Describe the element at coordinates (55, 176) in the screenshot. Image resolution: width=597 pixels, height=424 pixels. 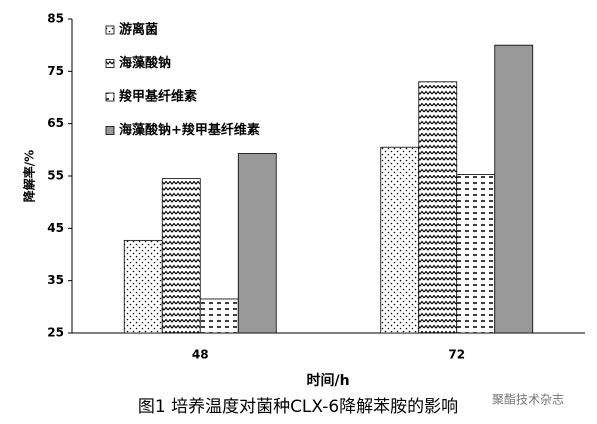
I see `y-tick-label: 55` at that location.